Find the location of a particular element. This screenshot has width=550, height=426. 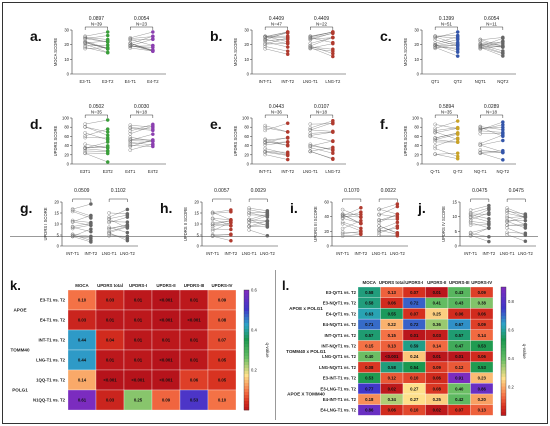

cell-value: 0.06 is located at coordinates (482, 356).